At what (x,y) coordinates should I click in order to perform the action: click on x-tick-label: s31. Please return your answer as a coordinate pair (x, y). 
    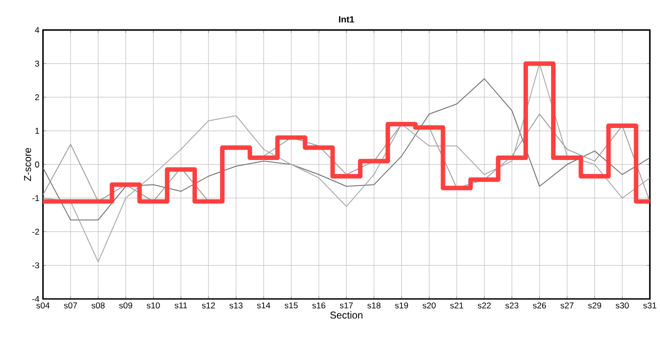
    Looking at the image, I should click on (649, 305).